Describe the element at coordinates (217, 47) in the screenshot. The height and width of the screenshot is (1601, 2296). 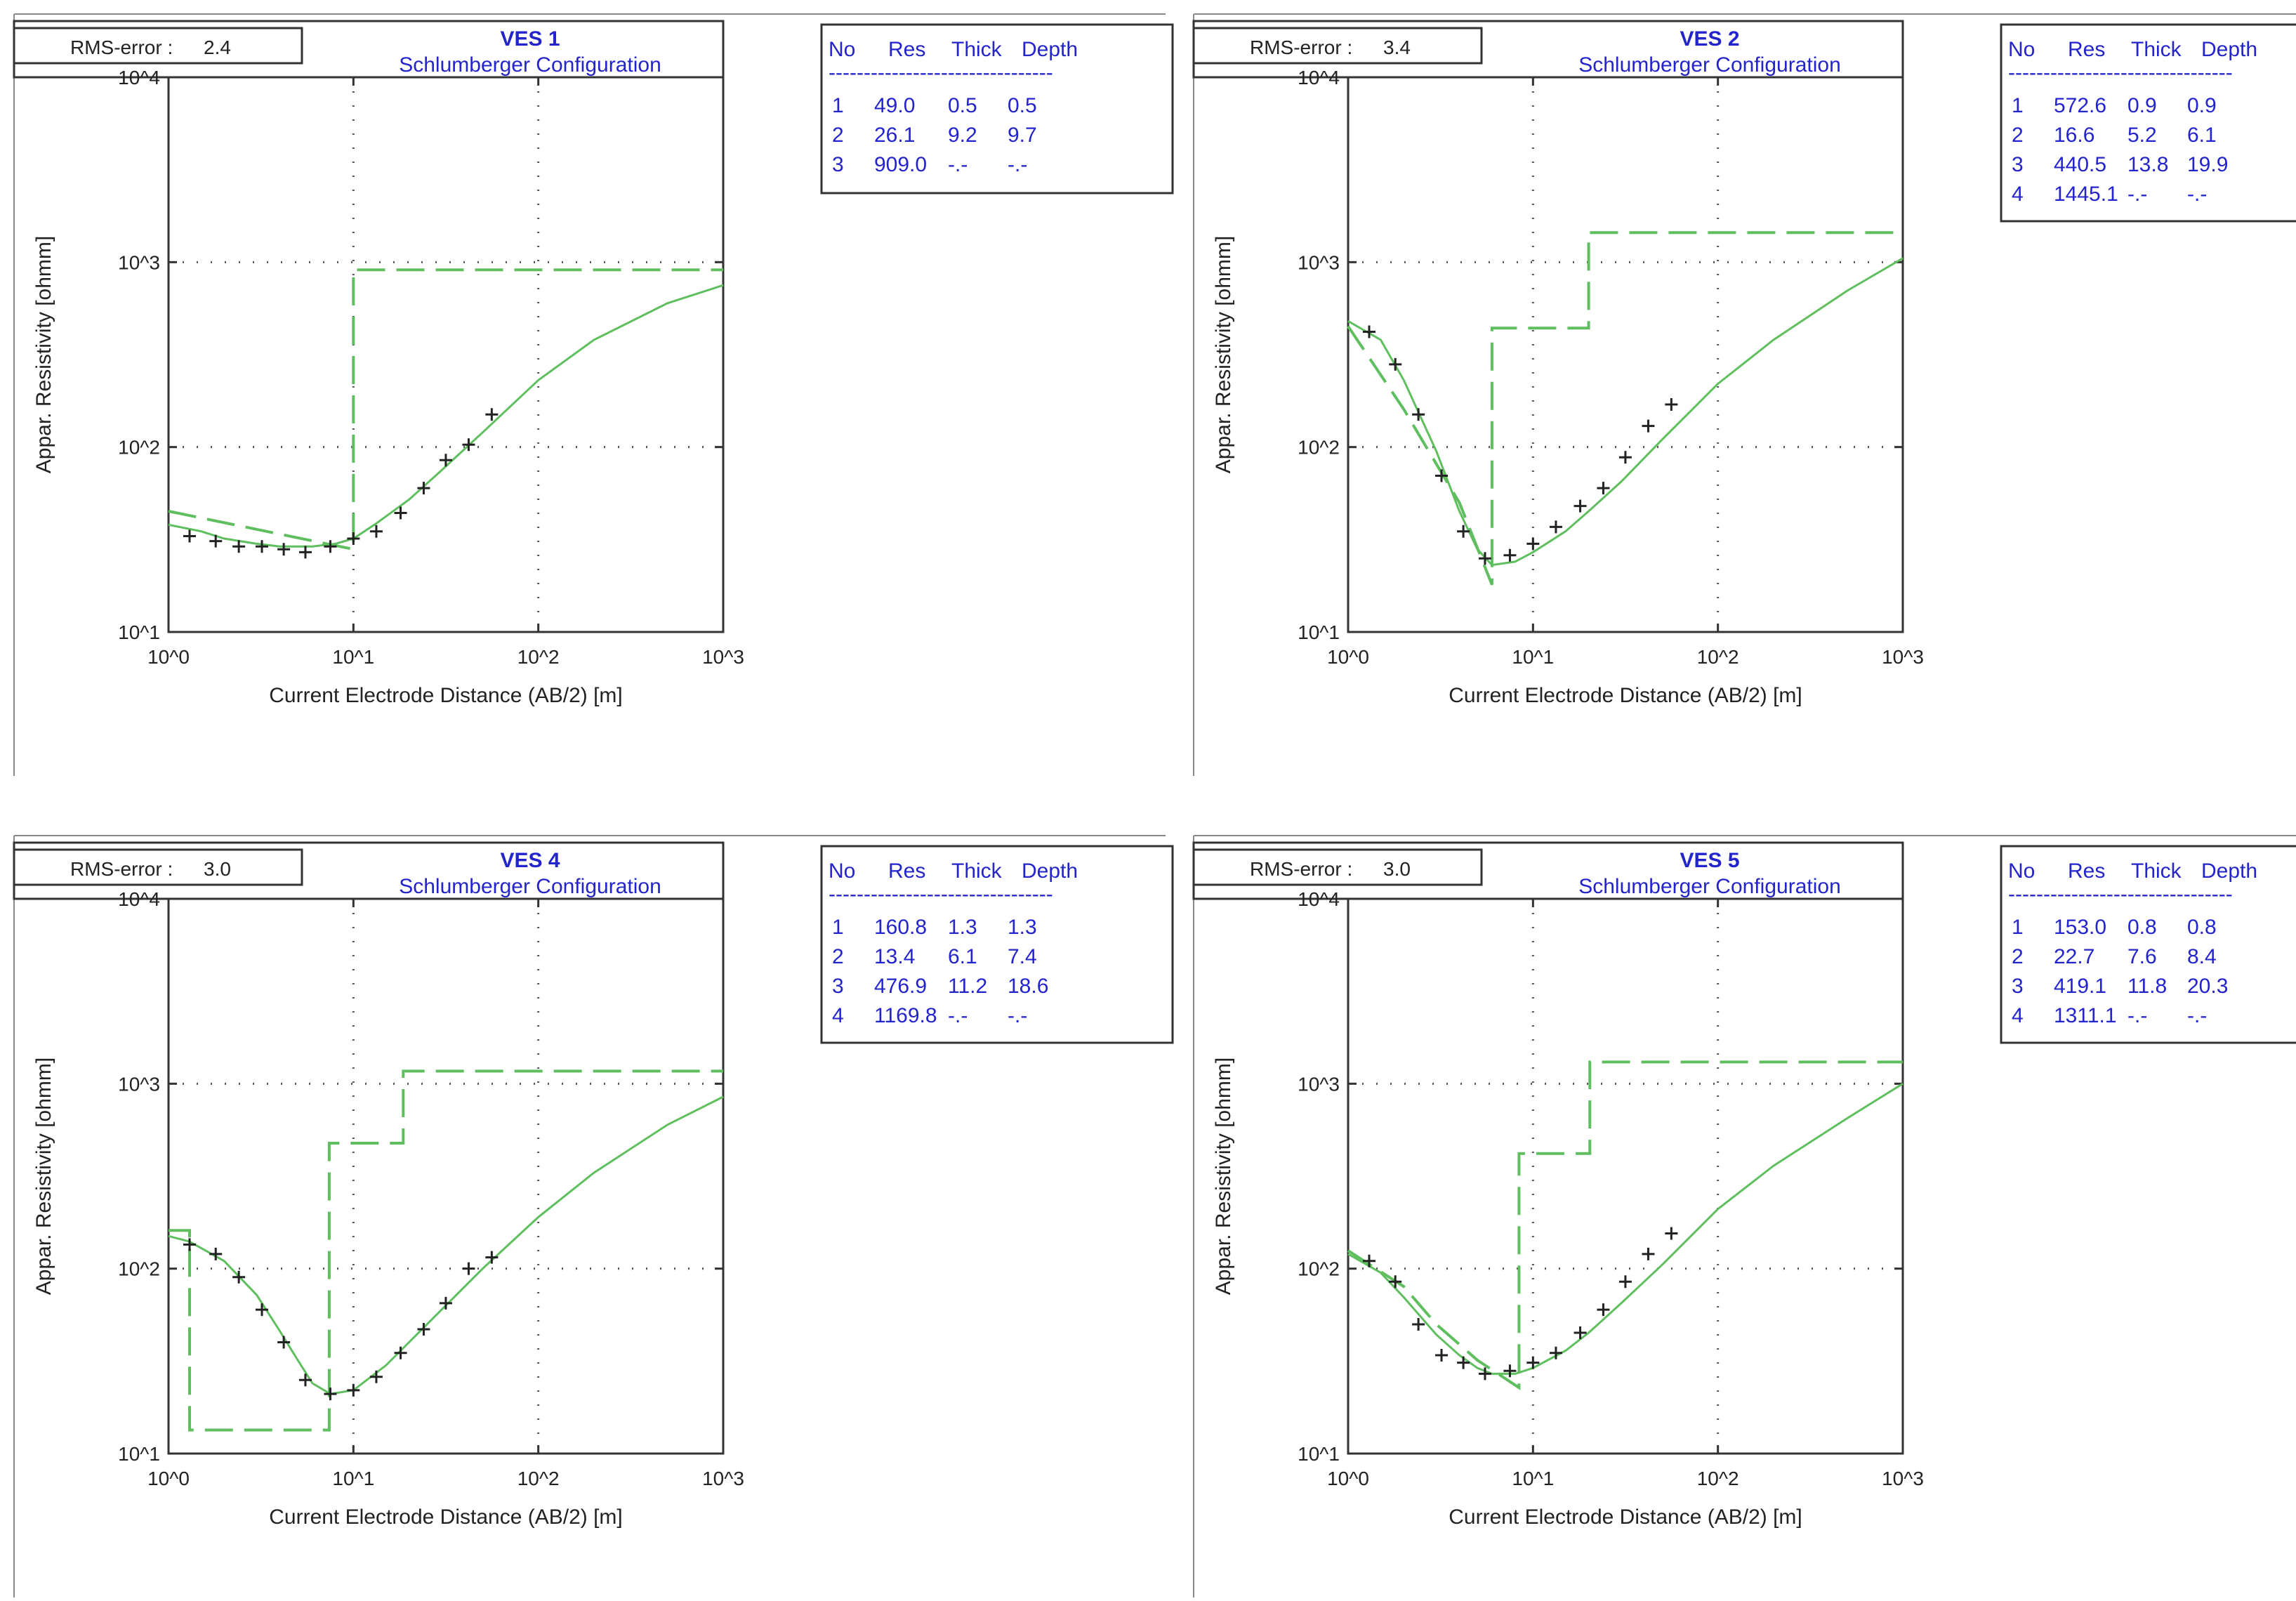
I see `rms-value: 2.4` at that location.